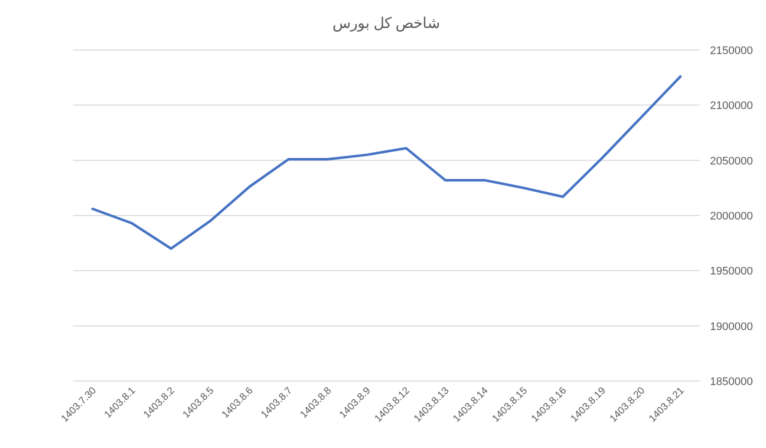 This screenshot has height=448, width=766. I want to click on chart-title: شاخص کل بورس, so click(386, 23).